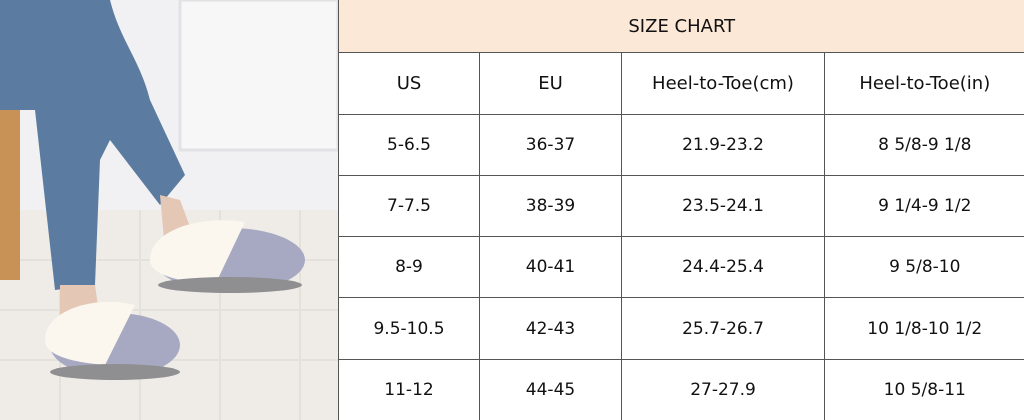 This screenshot has height=420, width=1024. I want to click on cell-us: 11-12, so click(409, 389).